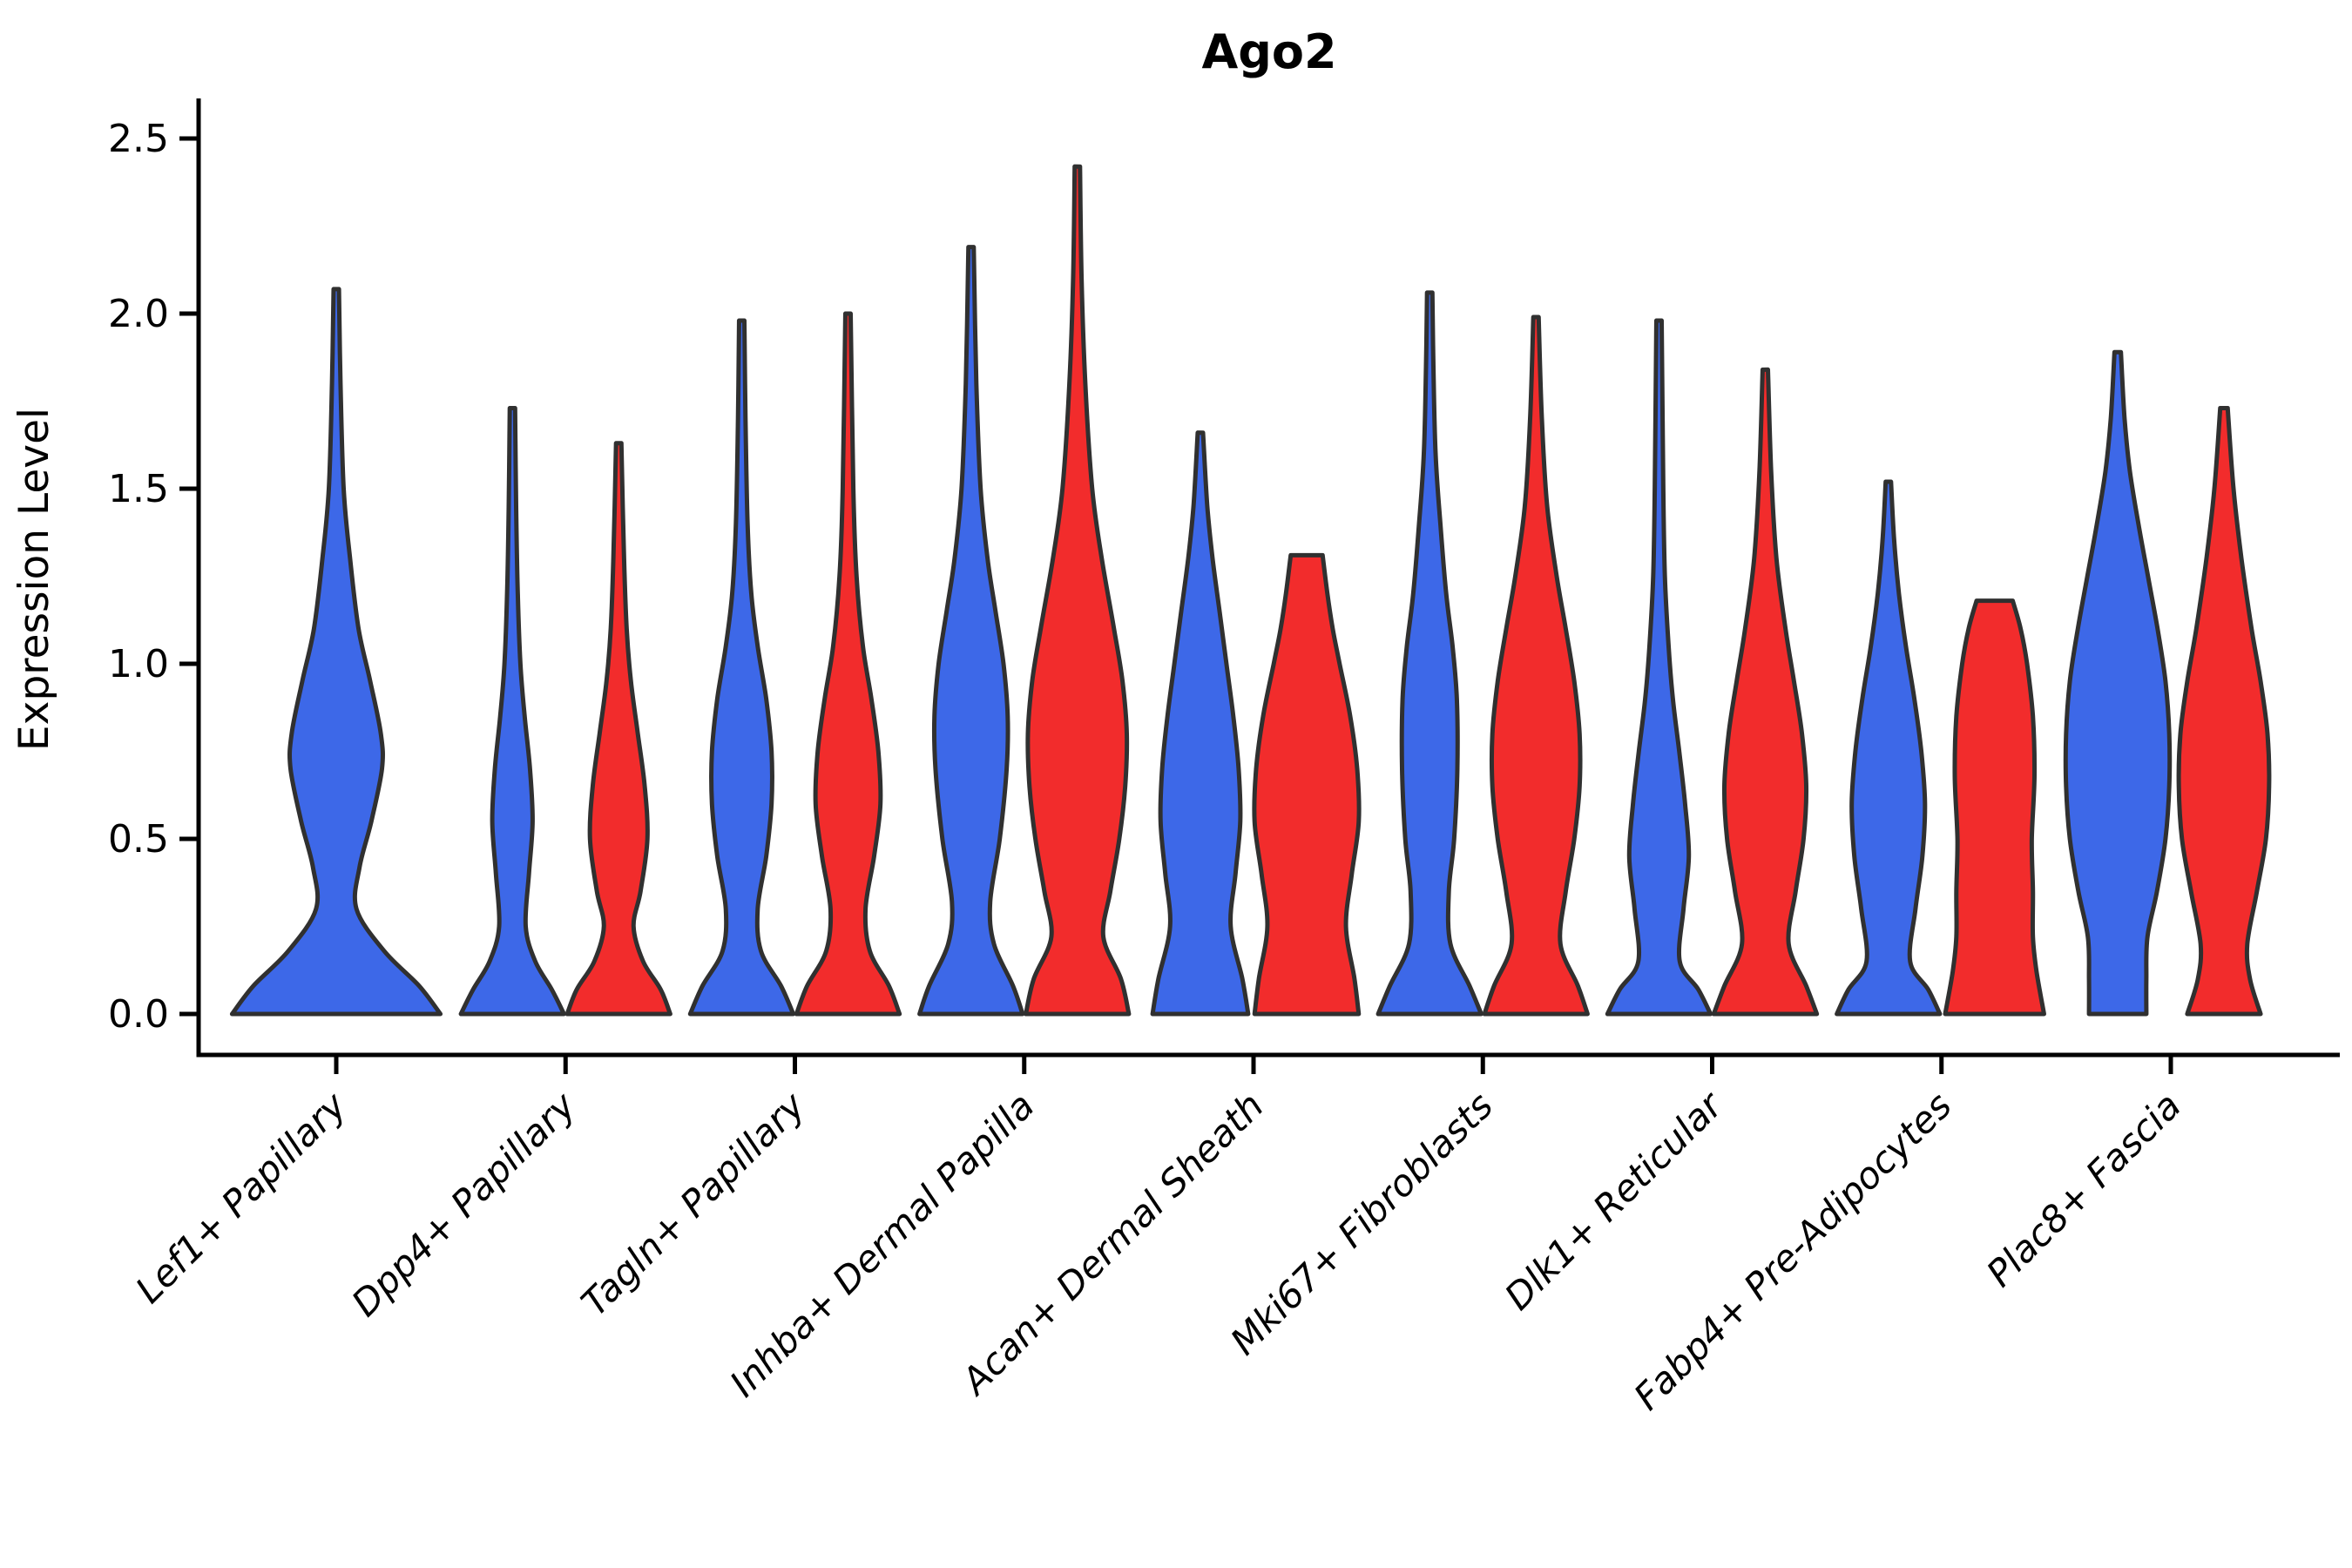  What do you see at coordinates (1536, 665) in the screenshot?
I see `violin-red-mki67-fibroblasts` at bounding box center [1536, 665].